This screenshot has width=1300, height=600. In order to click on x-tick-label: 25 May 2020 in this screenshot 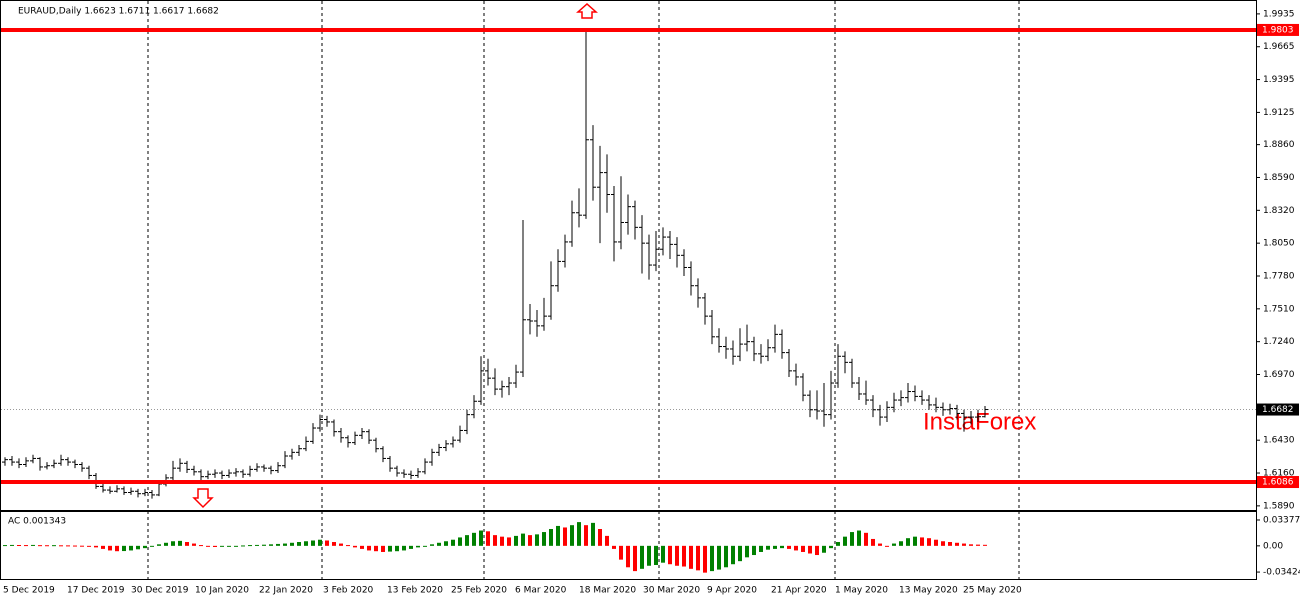, I will do `click(992, 591)`.